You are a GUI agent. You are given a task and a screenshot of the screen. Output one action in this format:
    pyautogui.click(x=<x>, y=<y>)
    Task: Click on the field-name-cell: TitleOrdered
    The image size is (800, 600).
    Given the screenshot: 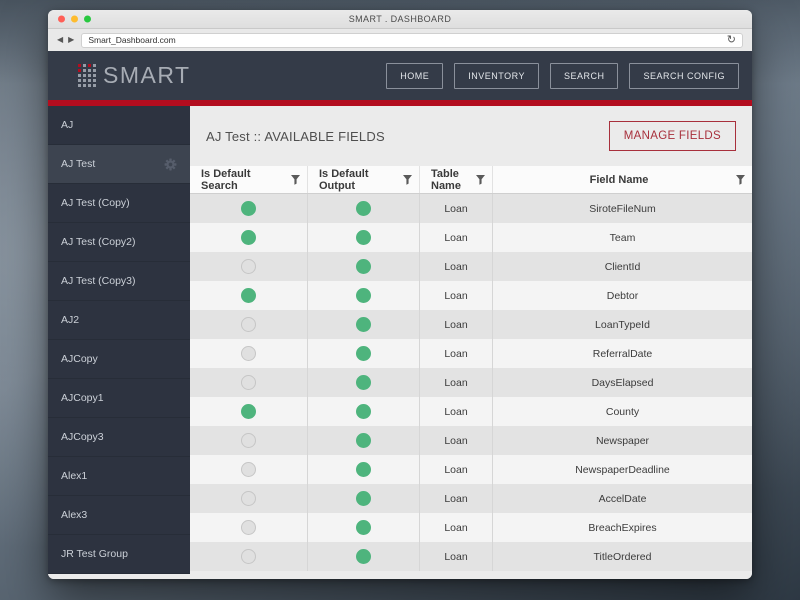 What is the action you would take?
    pyautogui.click(x=622, y=556)
    